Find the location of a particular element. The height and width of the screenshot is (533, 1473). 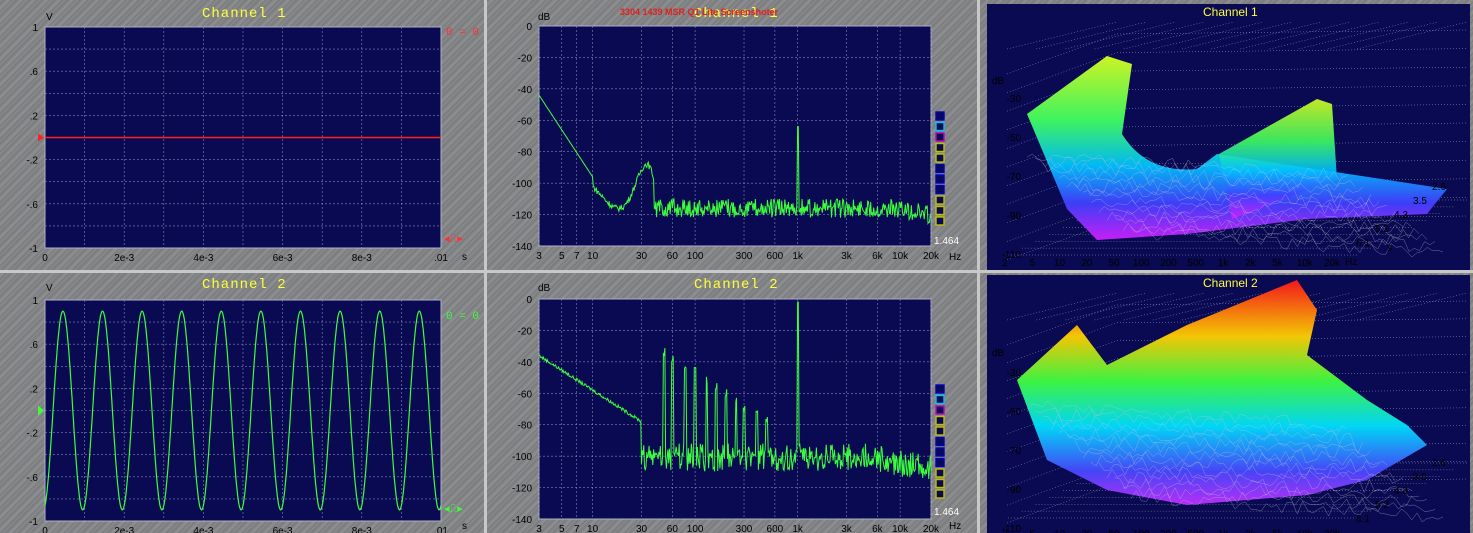

z-tick-label: -50 is located at coordinates (1014, 138).